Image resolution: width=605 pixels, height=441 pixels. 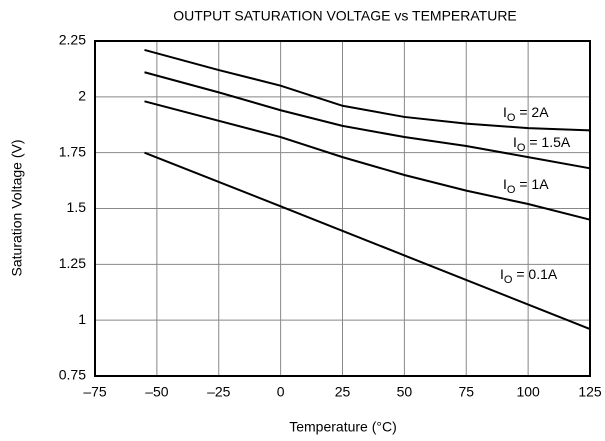 I want to click on series-label: IO = 0.1A, so click(x=529, y=276).